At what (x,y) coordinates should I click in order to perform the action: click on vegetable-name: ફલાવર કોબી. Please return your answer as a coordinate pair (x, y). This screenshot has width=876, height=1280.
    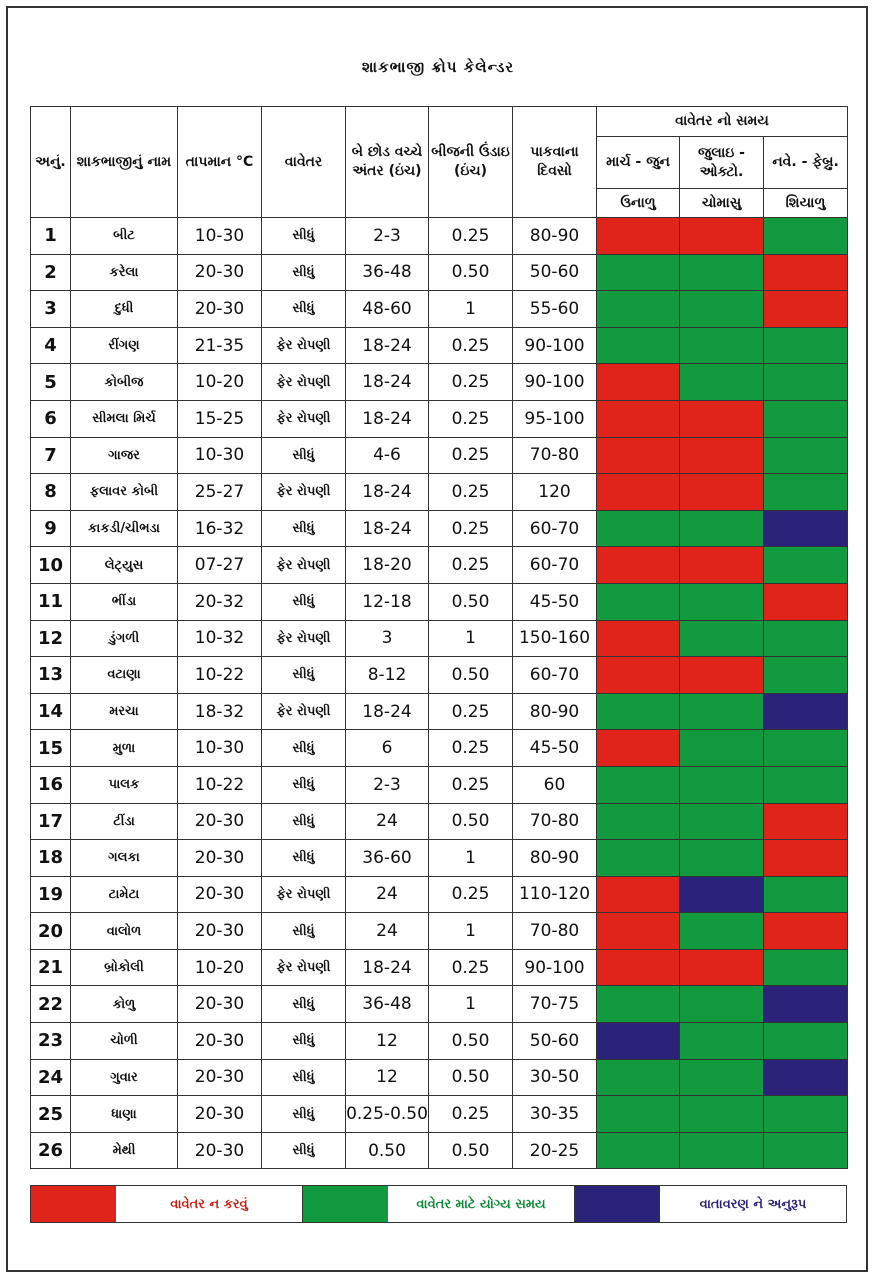
    Looking at the image, I should click on (124, 492).